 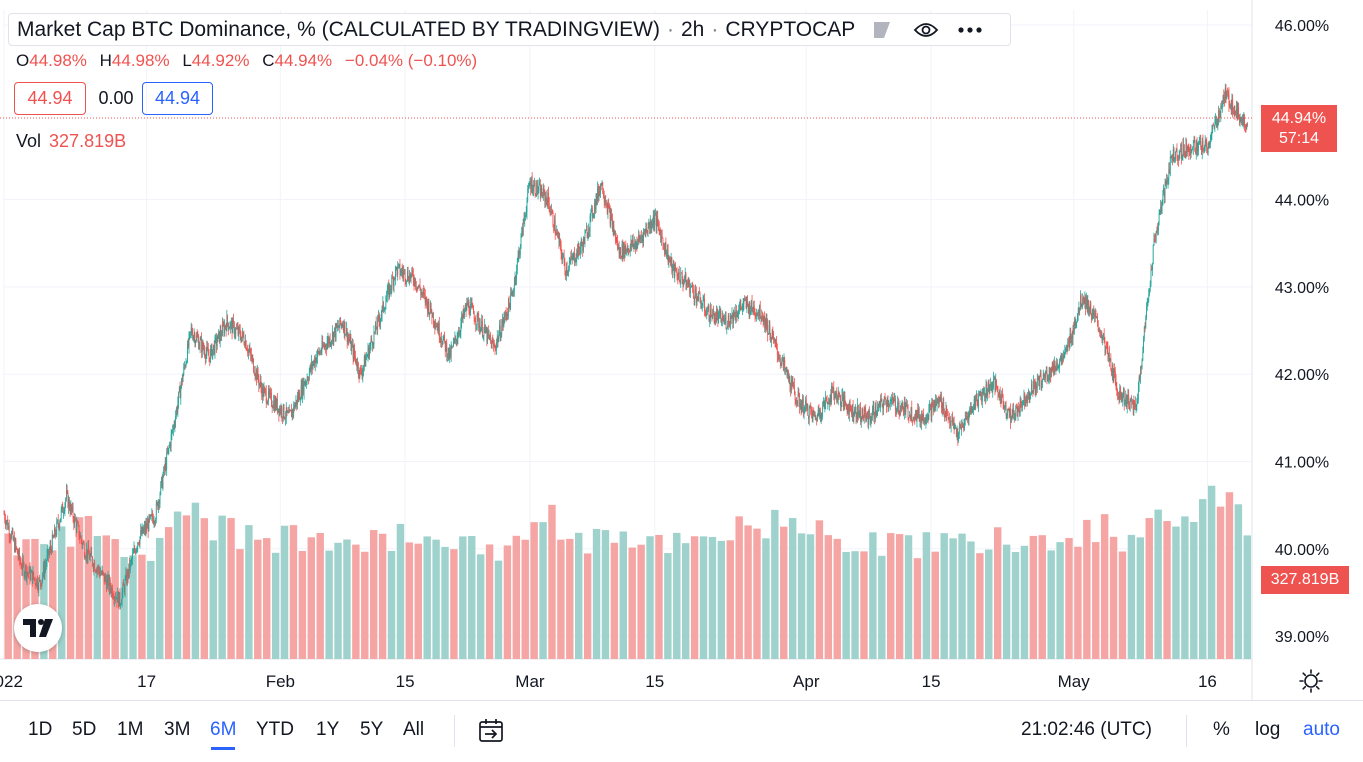 I want to click on range-1d: 1D, so click(x=40, y=729).